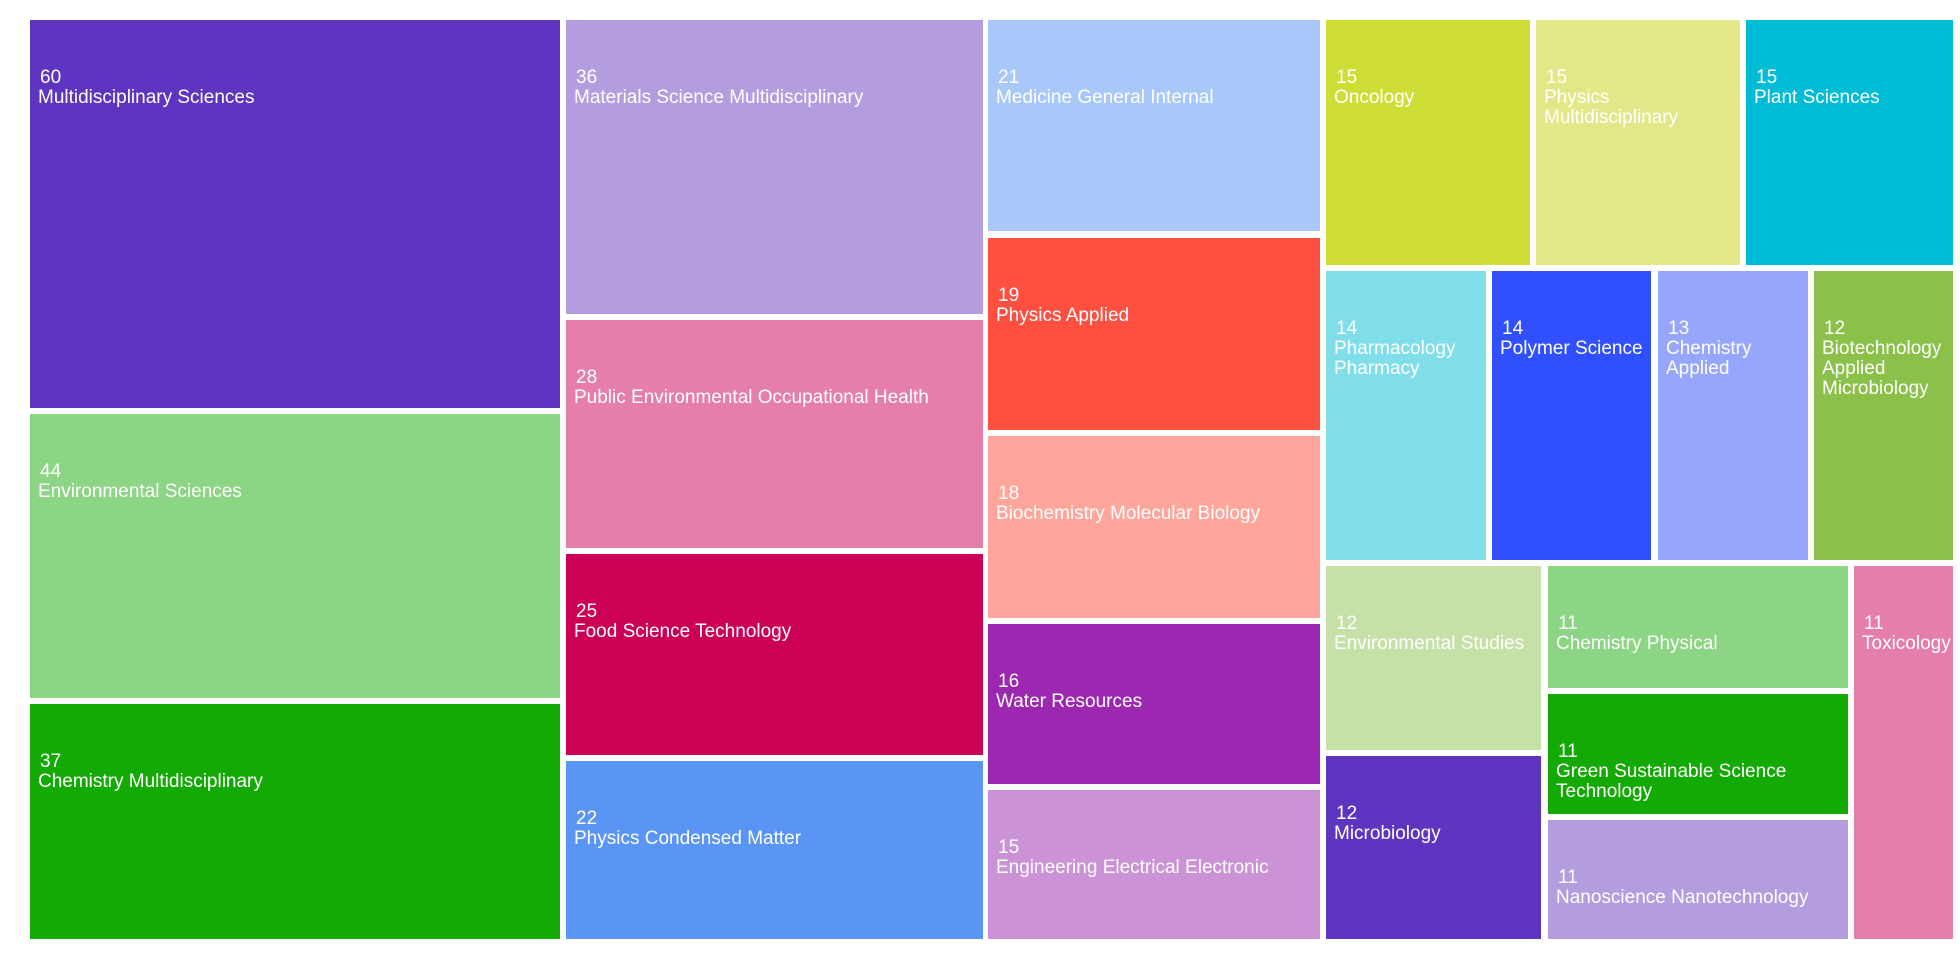 This screenshot has width=1960, height=960. Describe the element at coordinates (1406, 415) in the screenshot. I see `treemap-tile: 14 Pharmacology Pharmacy` at that location.